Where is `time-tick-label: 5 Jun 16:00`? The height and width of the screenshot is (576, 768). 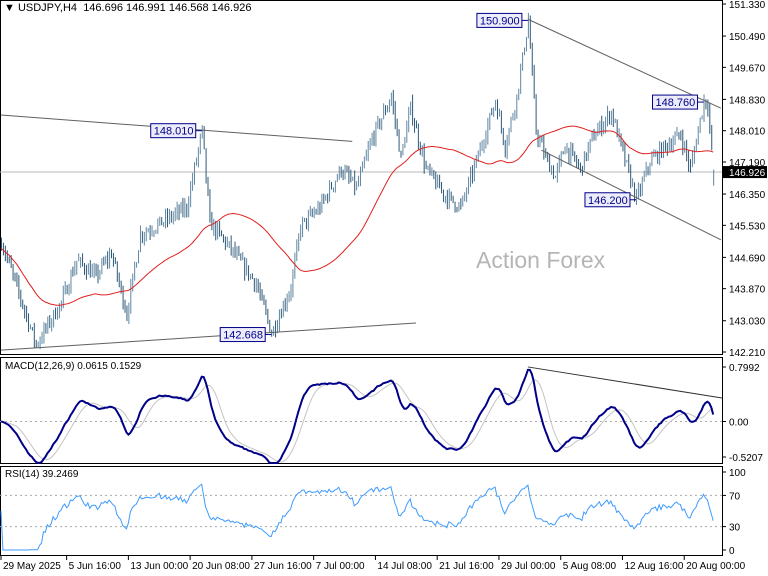
time-tick-label: 5 Jun 16:00 is located at coordinates (95, 566).